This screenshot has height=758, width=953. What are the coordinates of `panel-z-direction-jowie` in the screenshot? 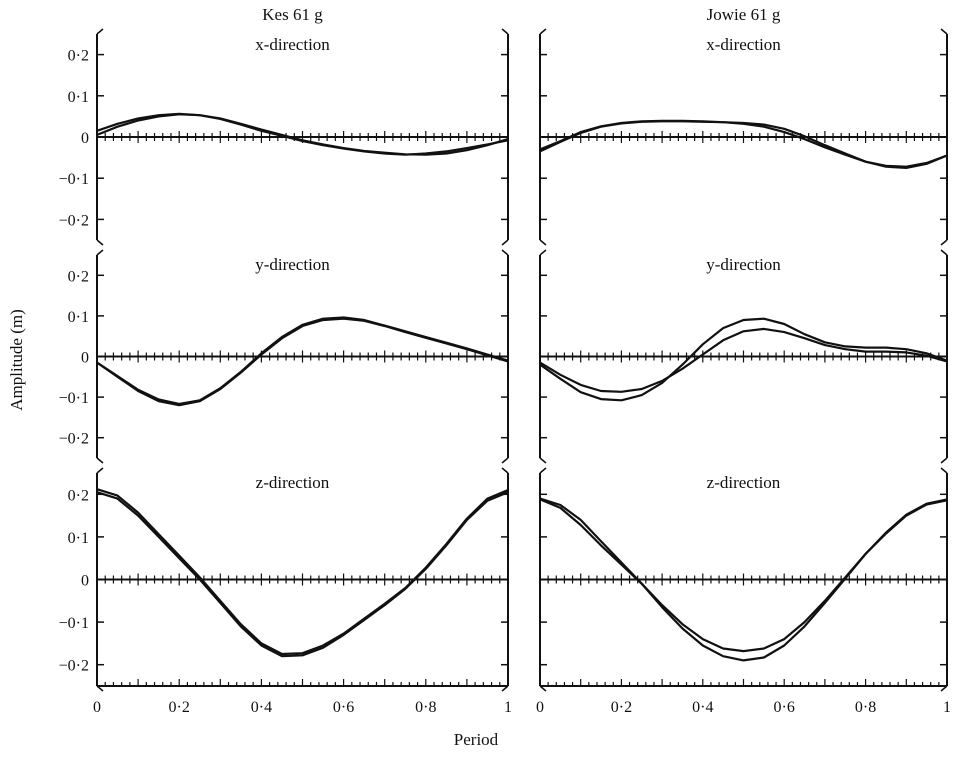 It's located at (743, 579).